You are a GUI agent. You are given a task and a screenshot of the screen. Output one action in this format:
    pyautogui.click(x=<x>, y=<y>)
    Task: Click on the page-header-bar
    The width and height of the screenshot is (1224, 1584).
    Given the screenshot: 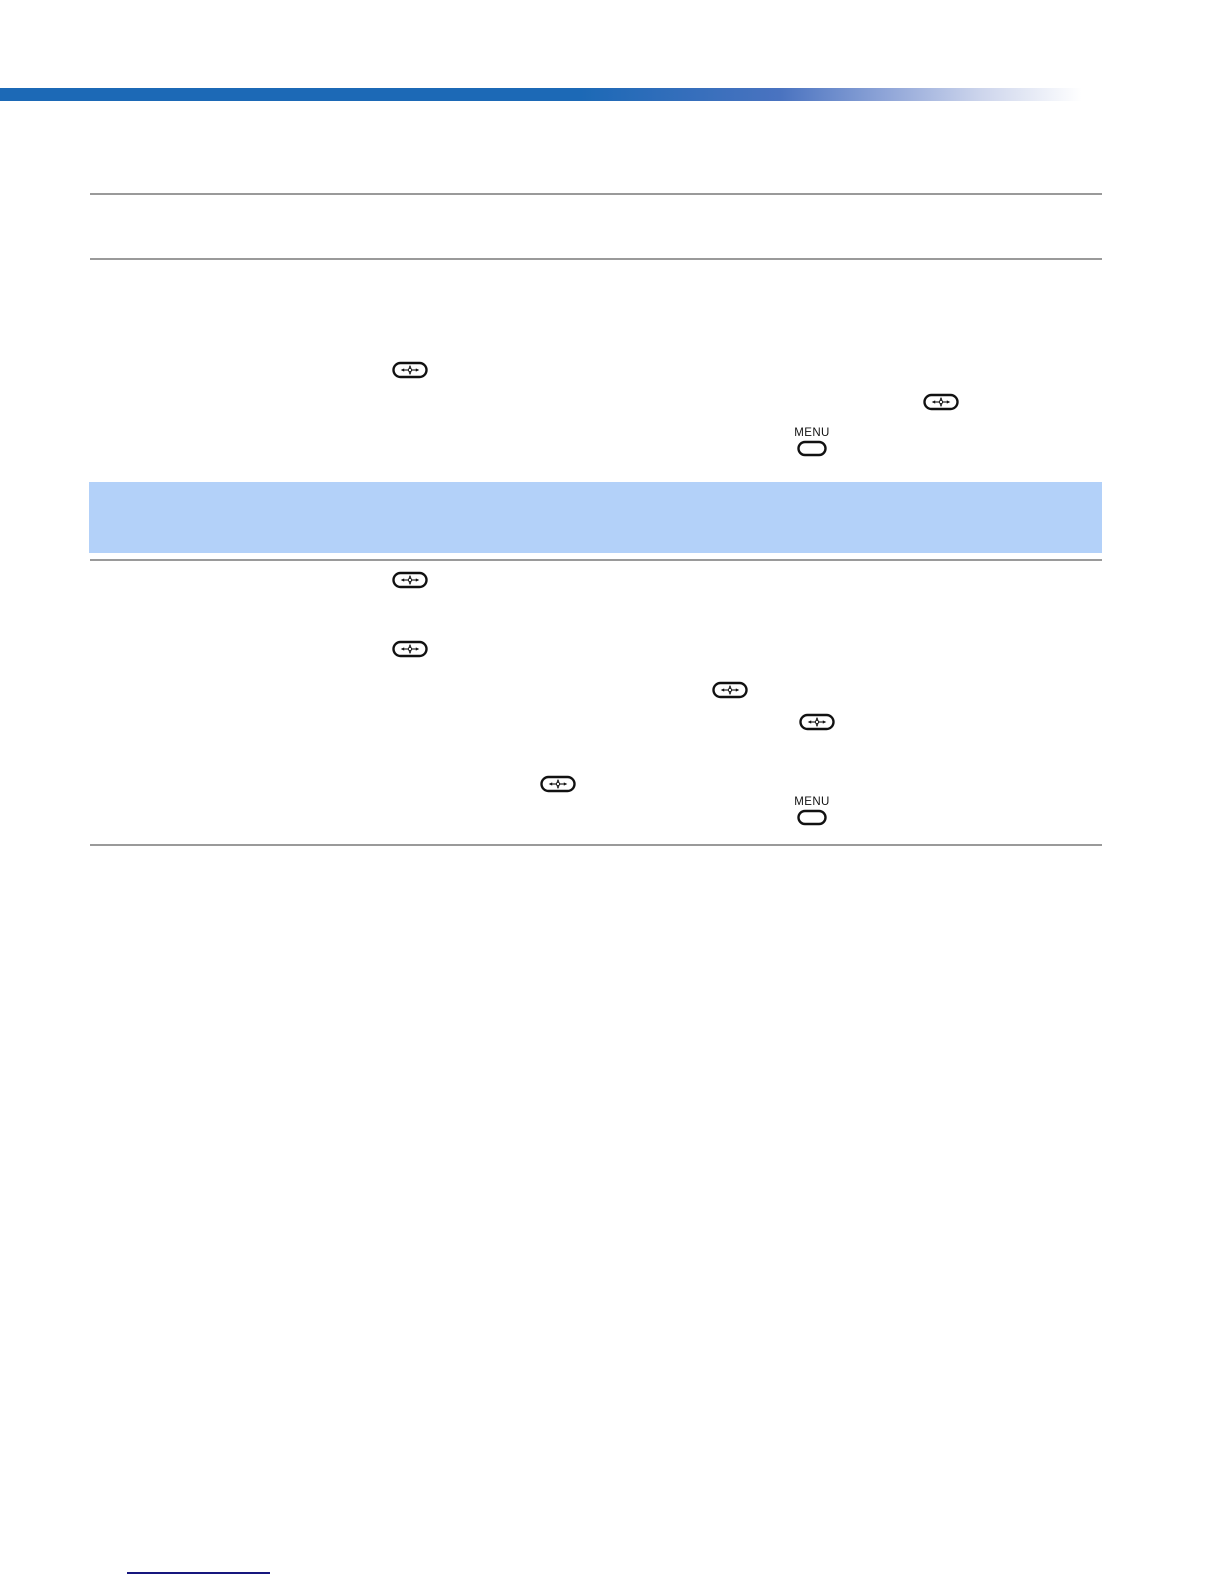 What is the action you would take?
    pyautogui.click(x=557, y=94)
    